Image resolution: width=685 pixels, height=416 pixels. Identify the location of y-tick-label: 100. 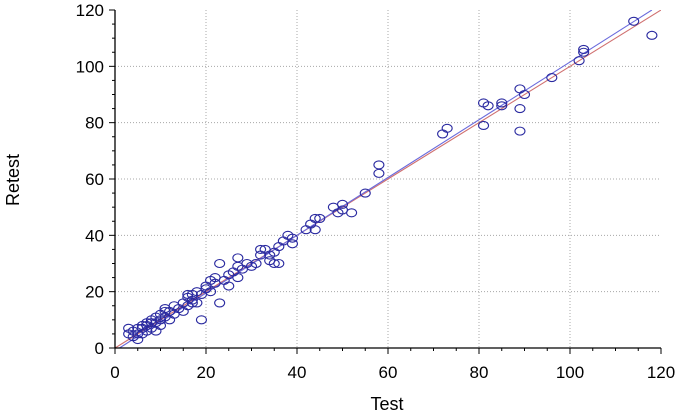
(90, 66).